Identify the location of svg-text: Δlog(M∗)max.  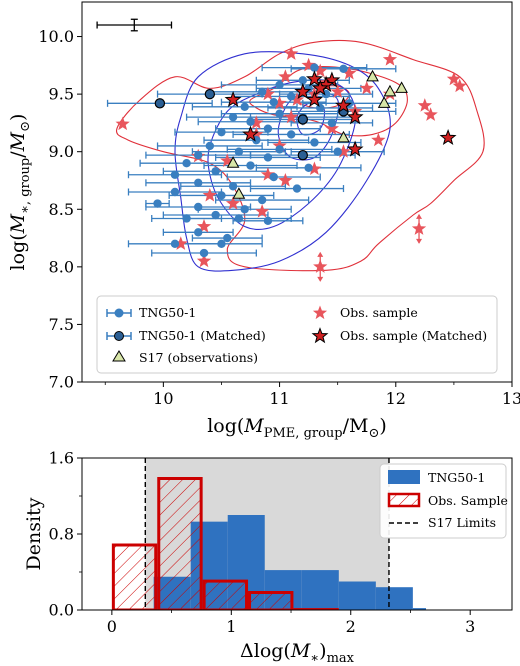
(297, 653).